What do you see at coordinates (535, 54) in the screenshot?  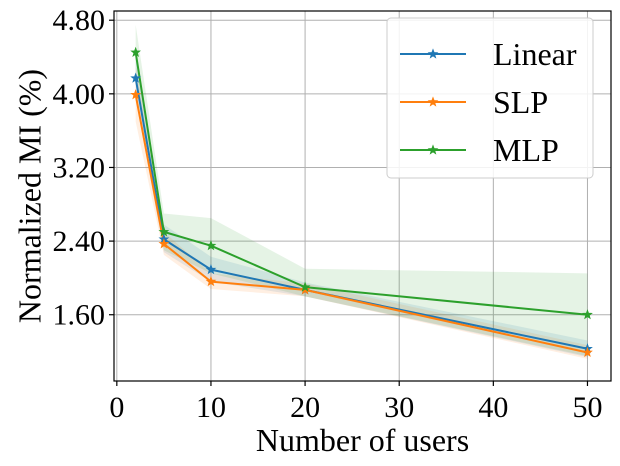 I see `legend-label-linear: Linear` at bounding box center [535, 54].